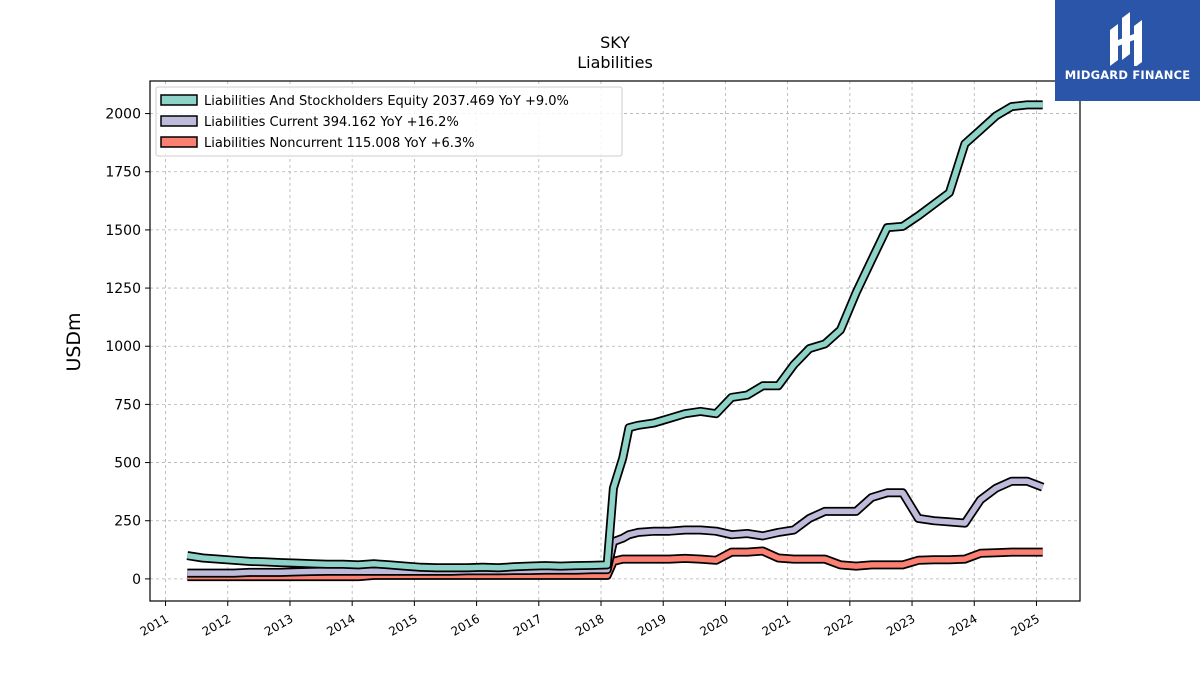  Describe the element at coordinates (123, 115) in the screenshot. I see `y-tick-label: 2000` at that location.